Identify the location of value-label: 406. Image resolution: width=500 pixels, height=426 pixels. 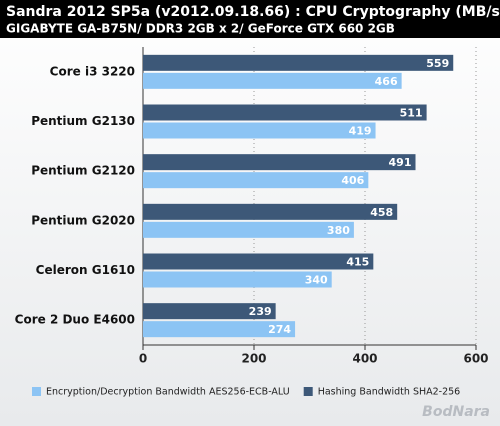
(352, 180).